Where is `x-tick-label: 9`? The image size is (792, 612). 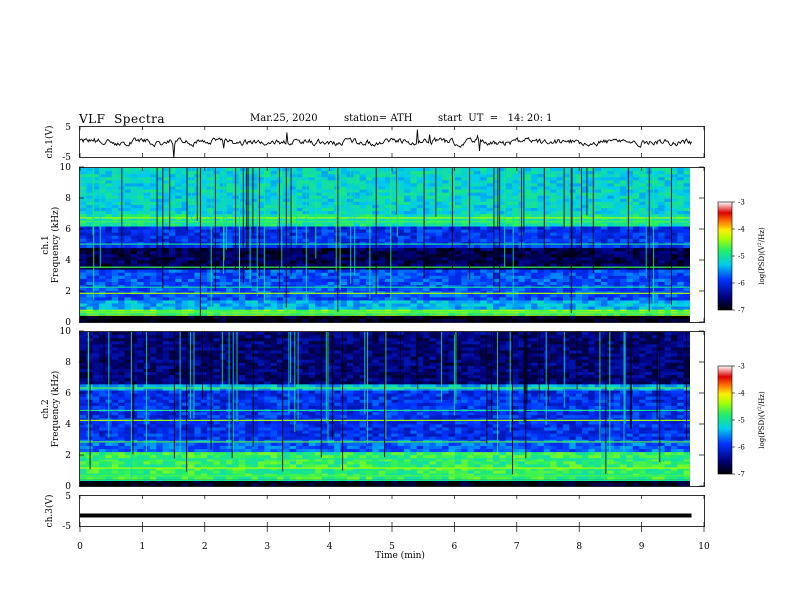
x-tick-label: 9 is located at coordinates (642, 547).